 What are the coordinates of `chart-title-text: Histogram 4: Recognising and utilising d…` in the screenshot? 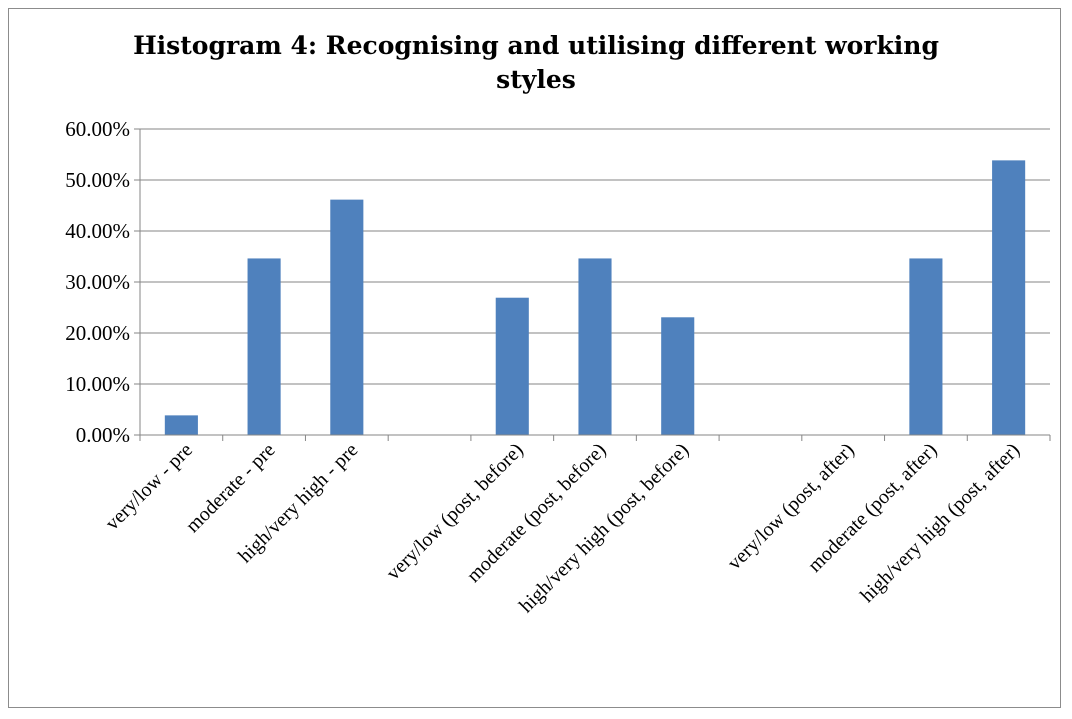 It's located at (536, 62).